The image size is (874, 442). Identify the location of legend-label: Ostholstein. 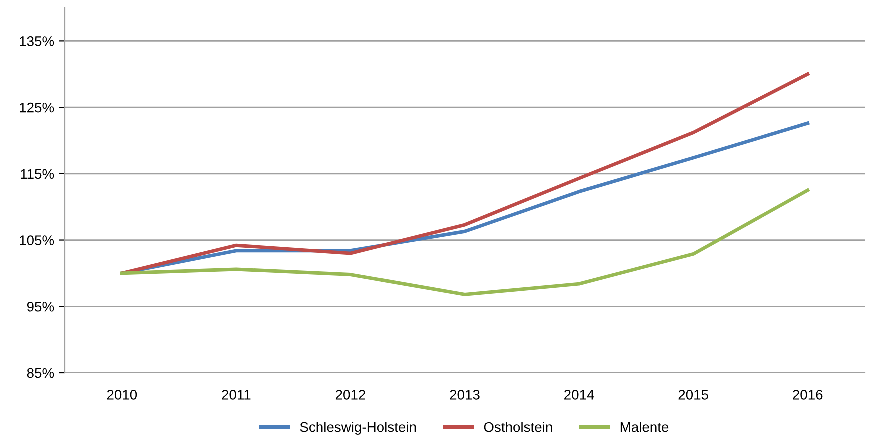
(518, 427).